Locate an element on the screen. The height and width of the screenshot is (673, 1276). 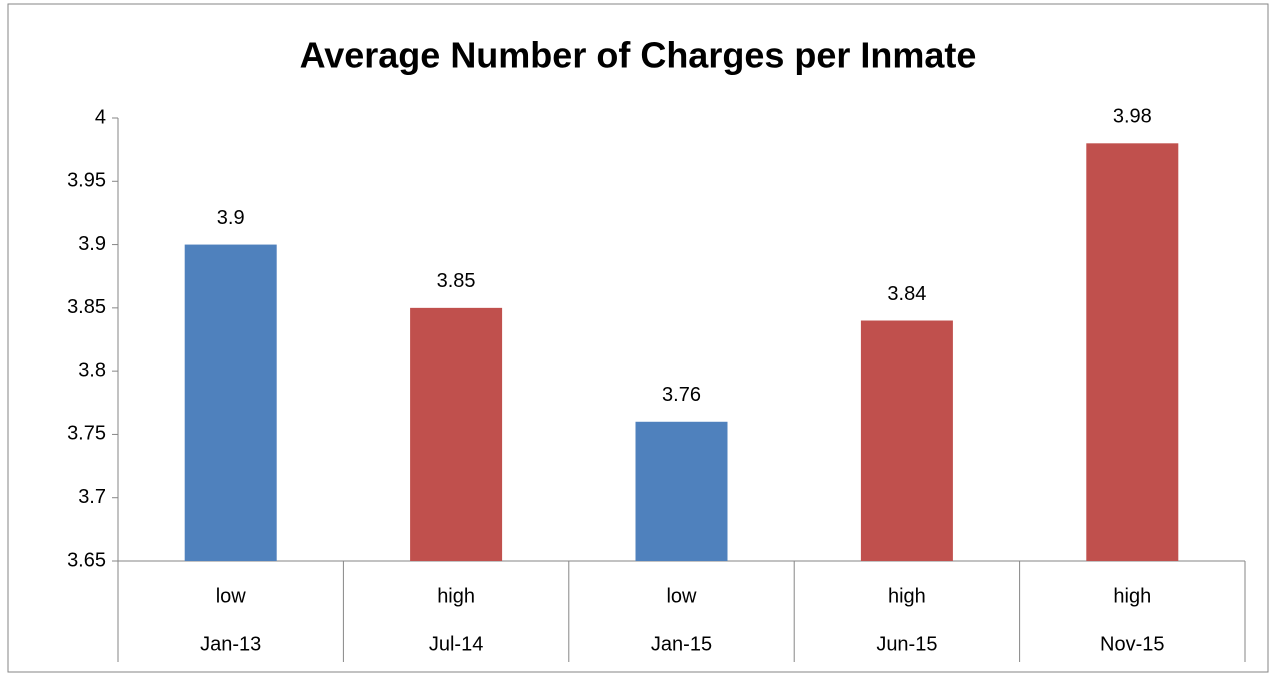
y-tick-label: 4 is located at coordinates (100, 117).